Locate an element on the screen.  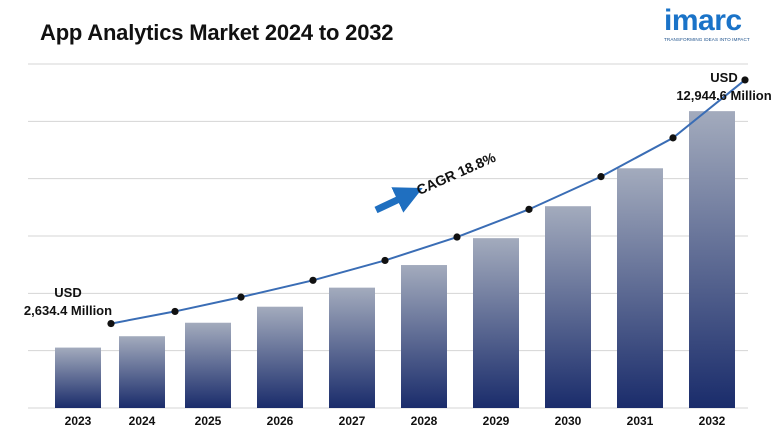
bar-2023 is located at coordinates (78, 377).